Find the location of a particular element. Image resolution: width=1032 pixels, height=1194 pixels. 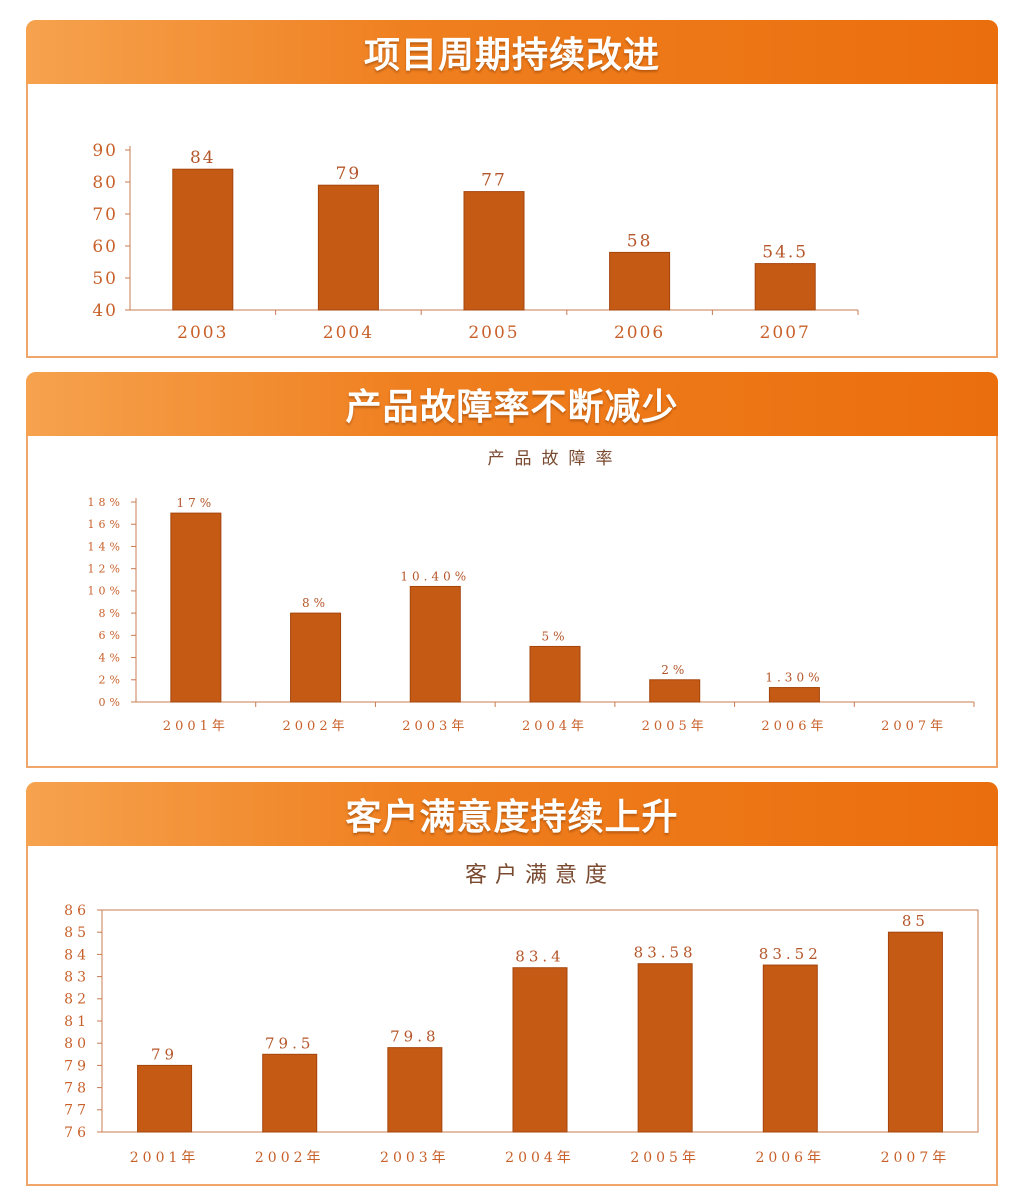

x-tick-label: 2007 is located at coordinates (785, 333).